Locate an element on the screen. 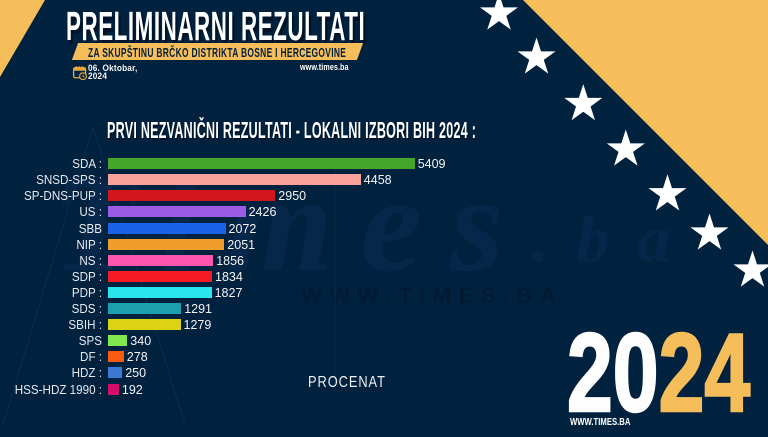 The width and height of the screenshot is (768, 437). svg-text: WWW.TIMES.BA is located at coordinates (432, 295).